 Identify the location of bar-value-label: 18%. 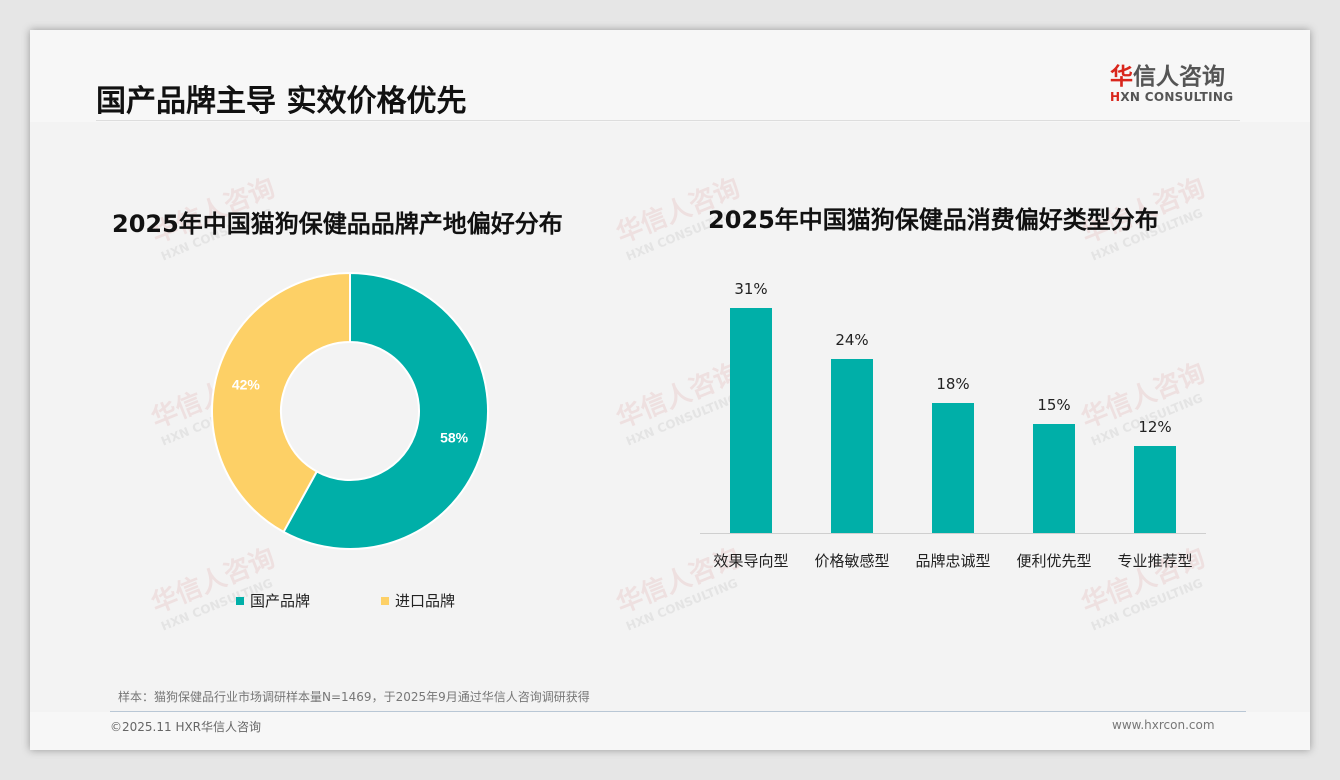
(953, 383).